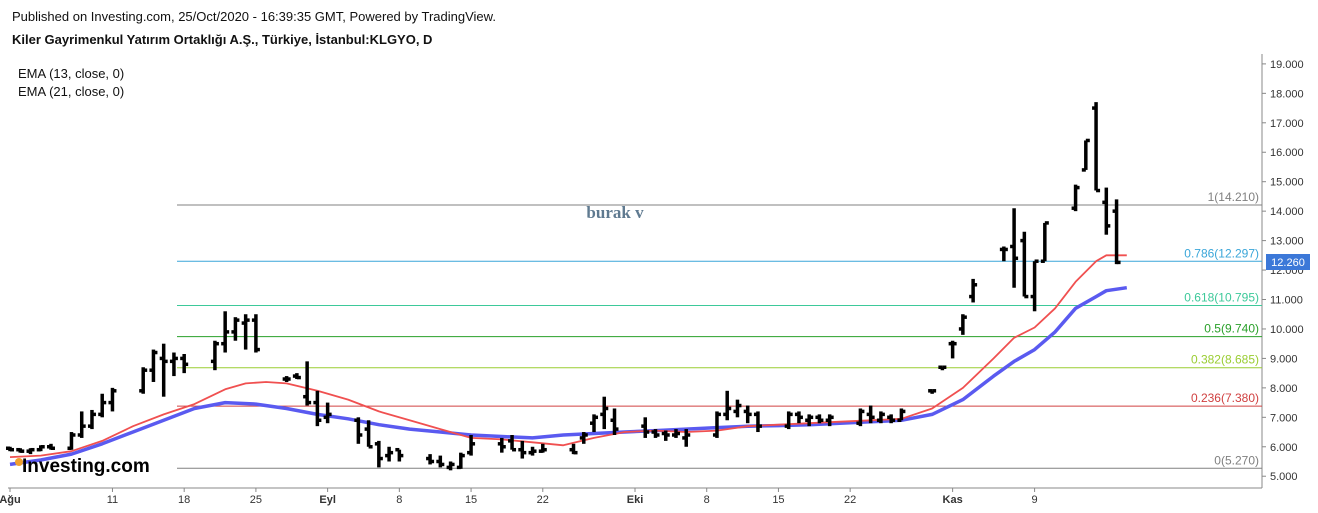  What do you see at coordinates (184, 500) in the screenshot?
I see `x-tick-label: 18` at bounding box center [184, 500].